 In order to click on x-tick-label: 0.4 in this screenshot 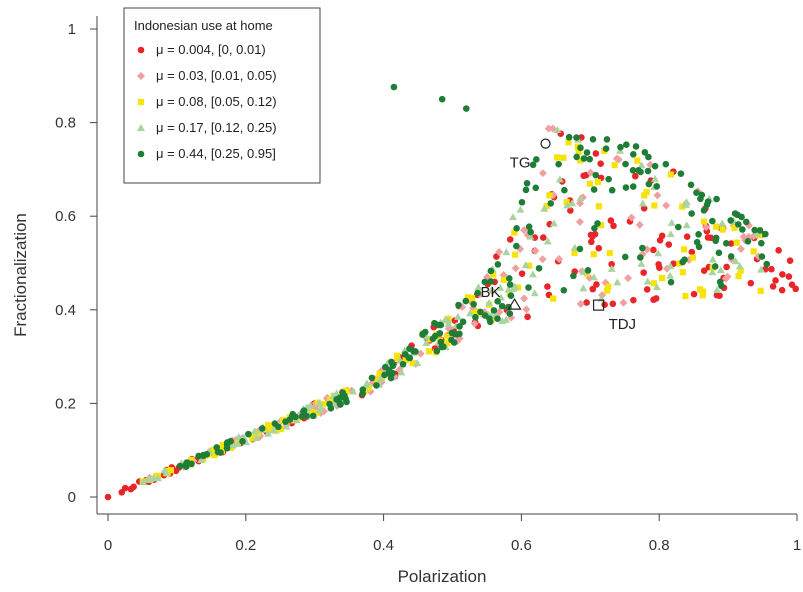, I will do `click(383, 545)`.